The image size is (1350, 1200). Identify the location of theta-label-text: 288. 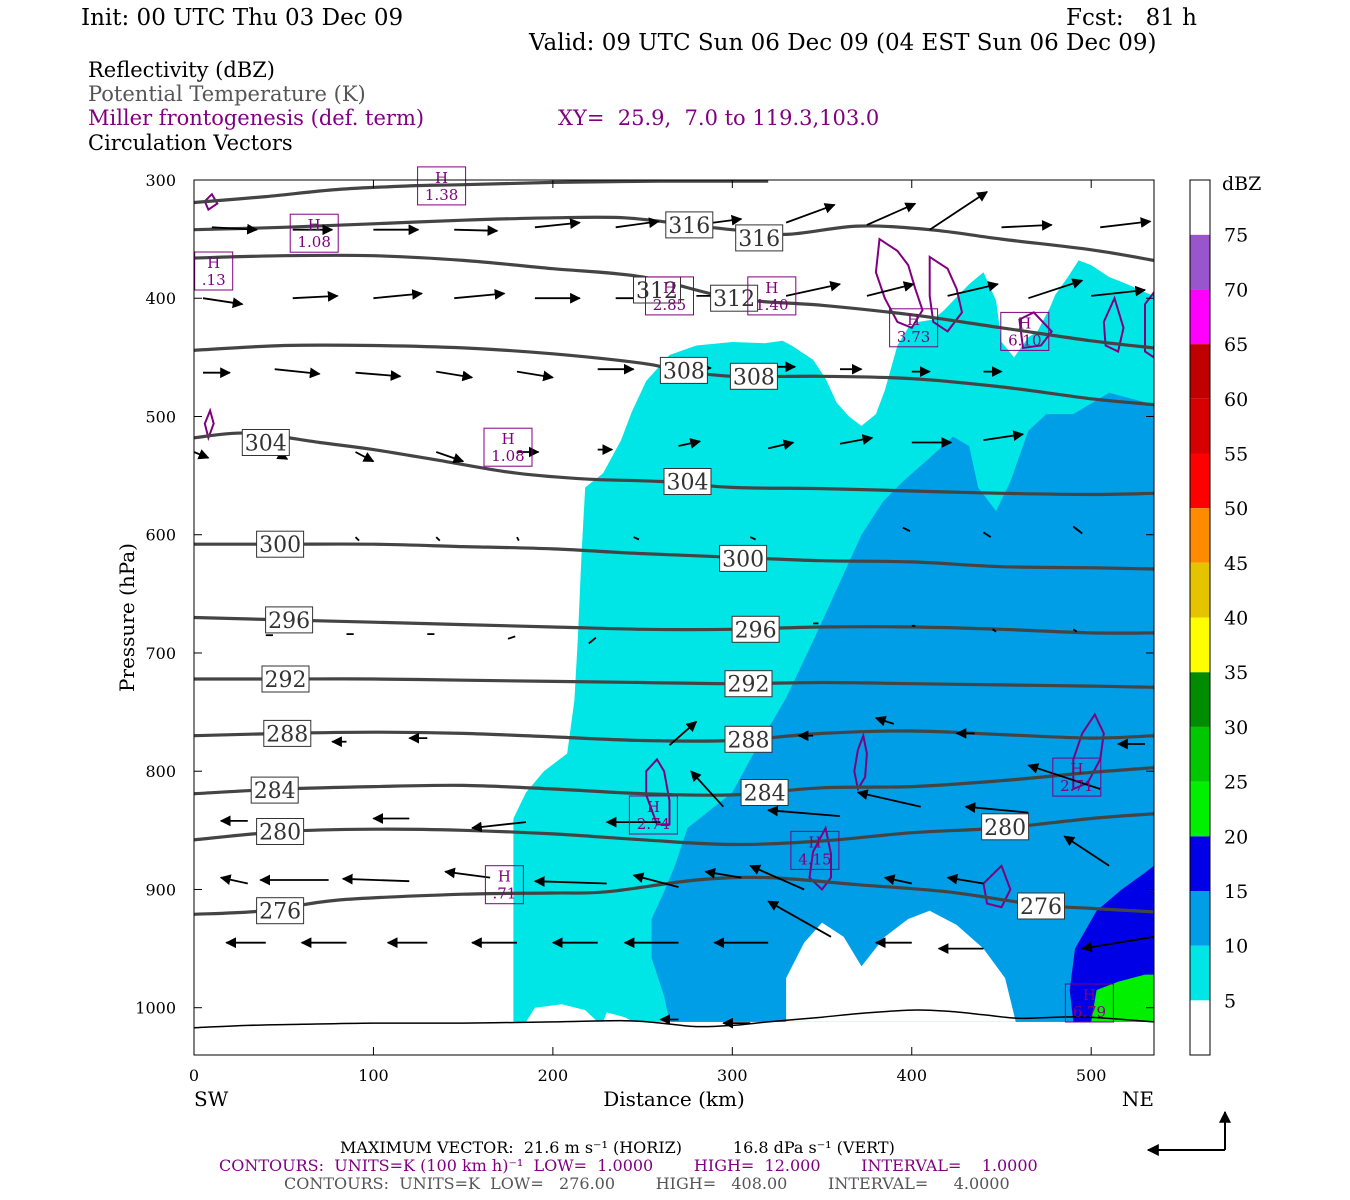
(749, 740).